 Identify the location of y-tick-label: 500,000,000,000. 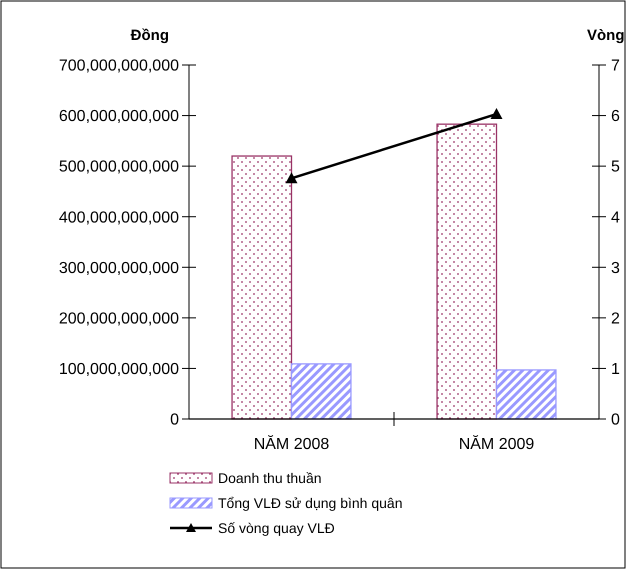
(119, 167).